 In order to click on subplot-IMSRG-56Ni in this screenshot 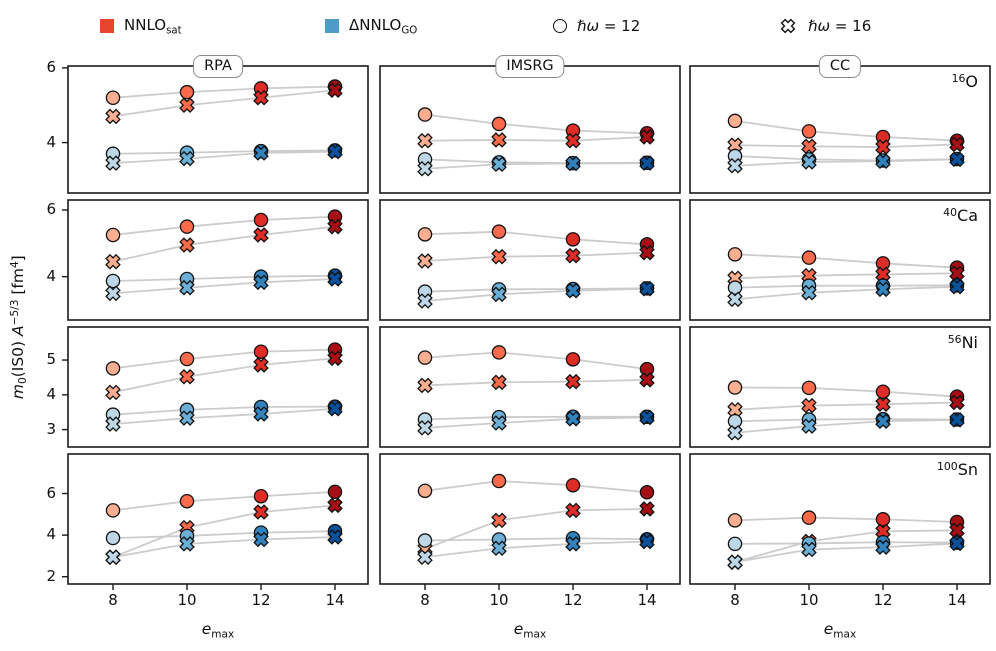, I will do `click(530, 387)`.